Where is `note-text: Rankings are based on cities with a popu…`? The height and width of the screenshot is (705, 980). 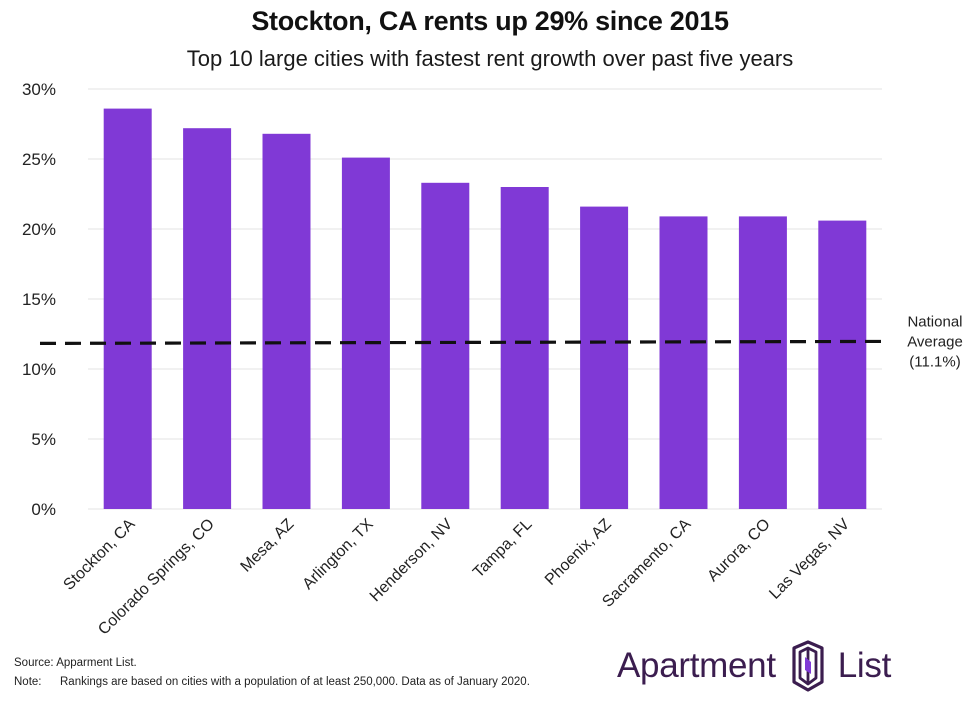
note-text: Rankings are based on cities with a popu… is located at coordinates (295, 682).